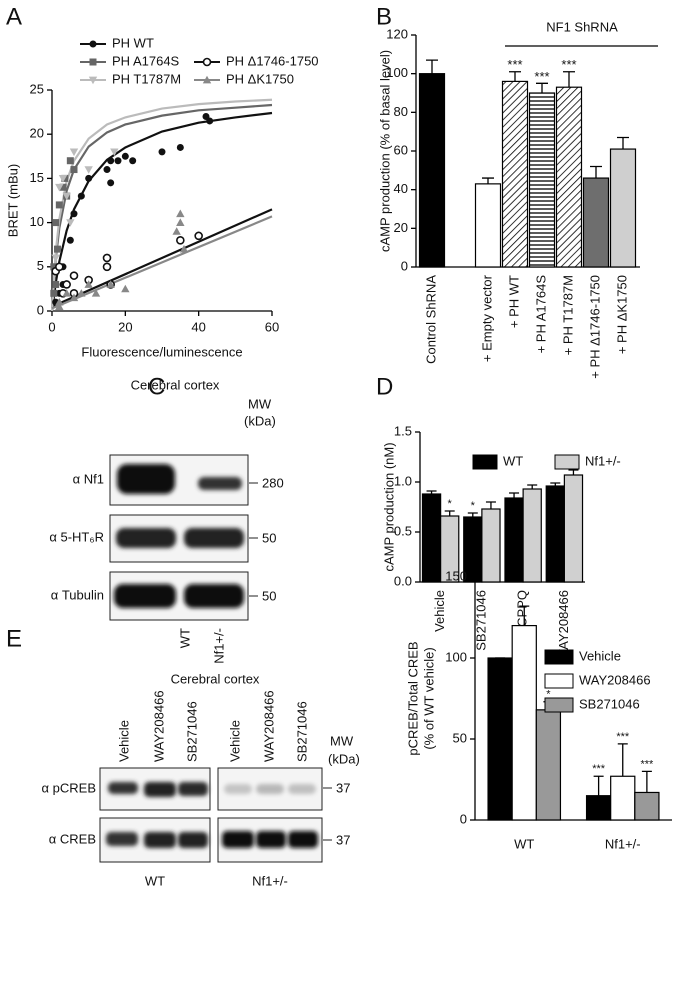  What do you see at coordinates (260, 78) in the screenshot?
I see `legend-label: PH ΔK1750` at bounding box center [260, 78].